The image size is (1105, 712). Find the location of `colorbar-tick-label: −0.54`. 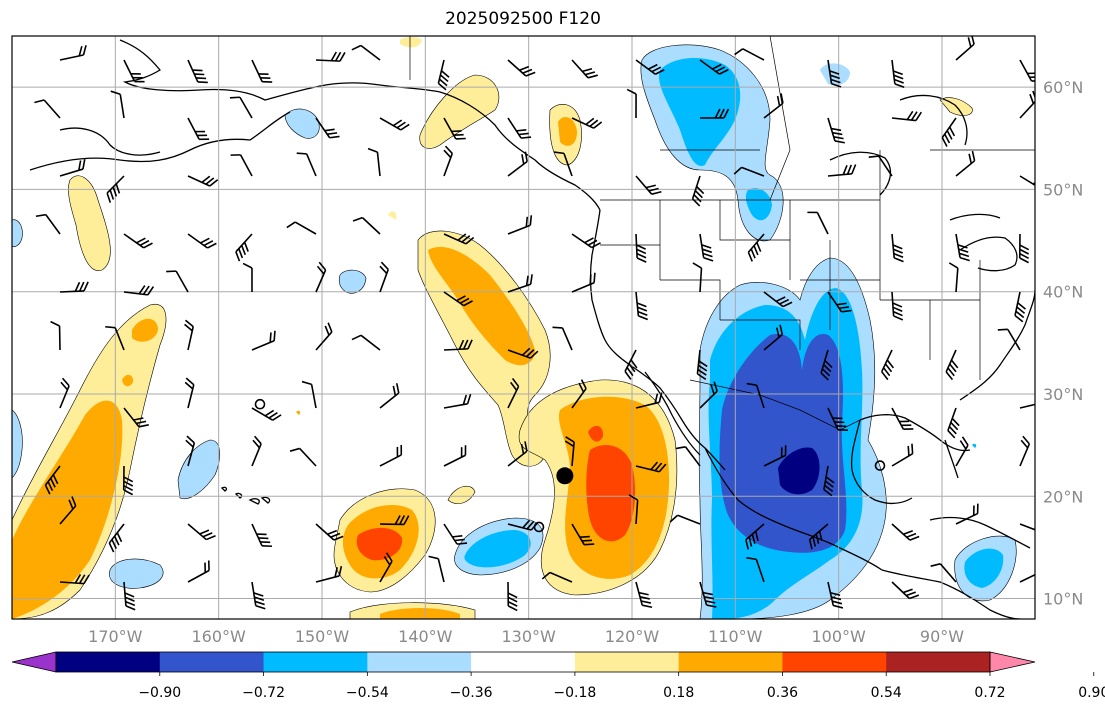

colorbar-tick-label: −0.54 is located at coordinates (367, 693).